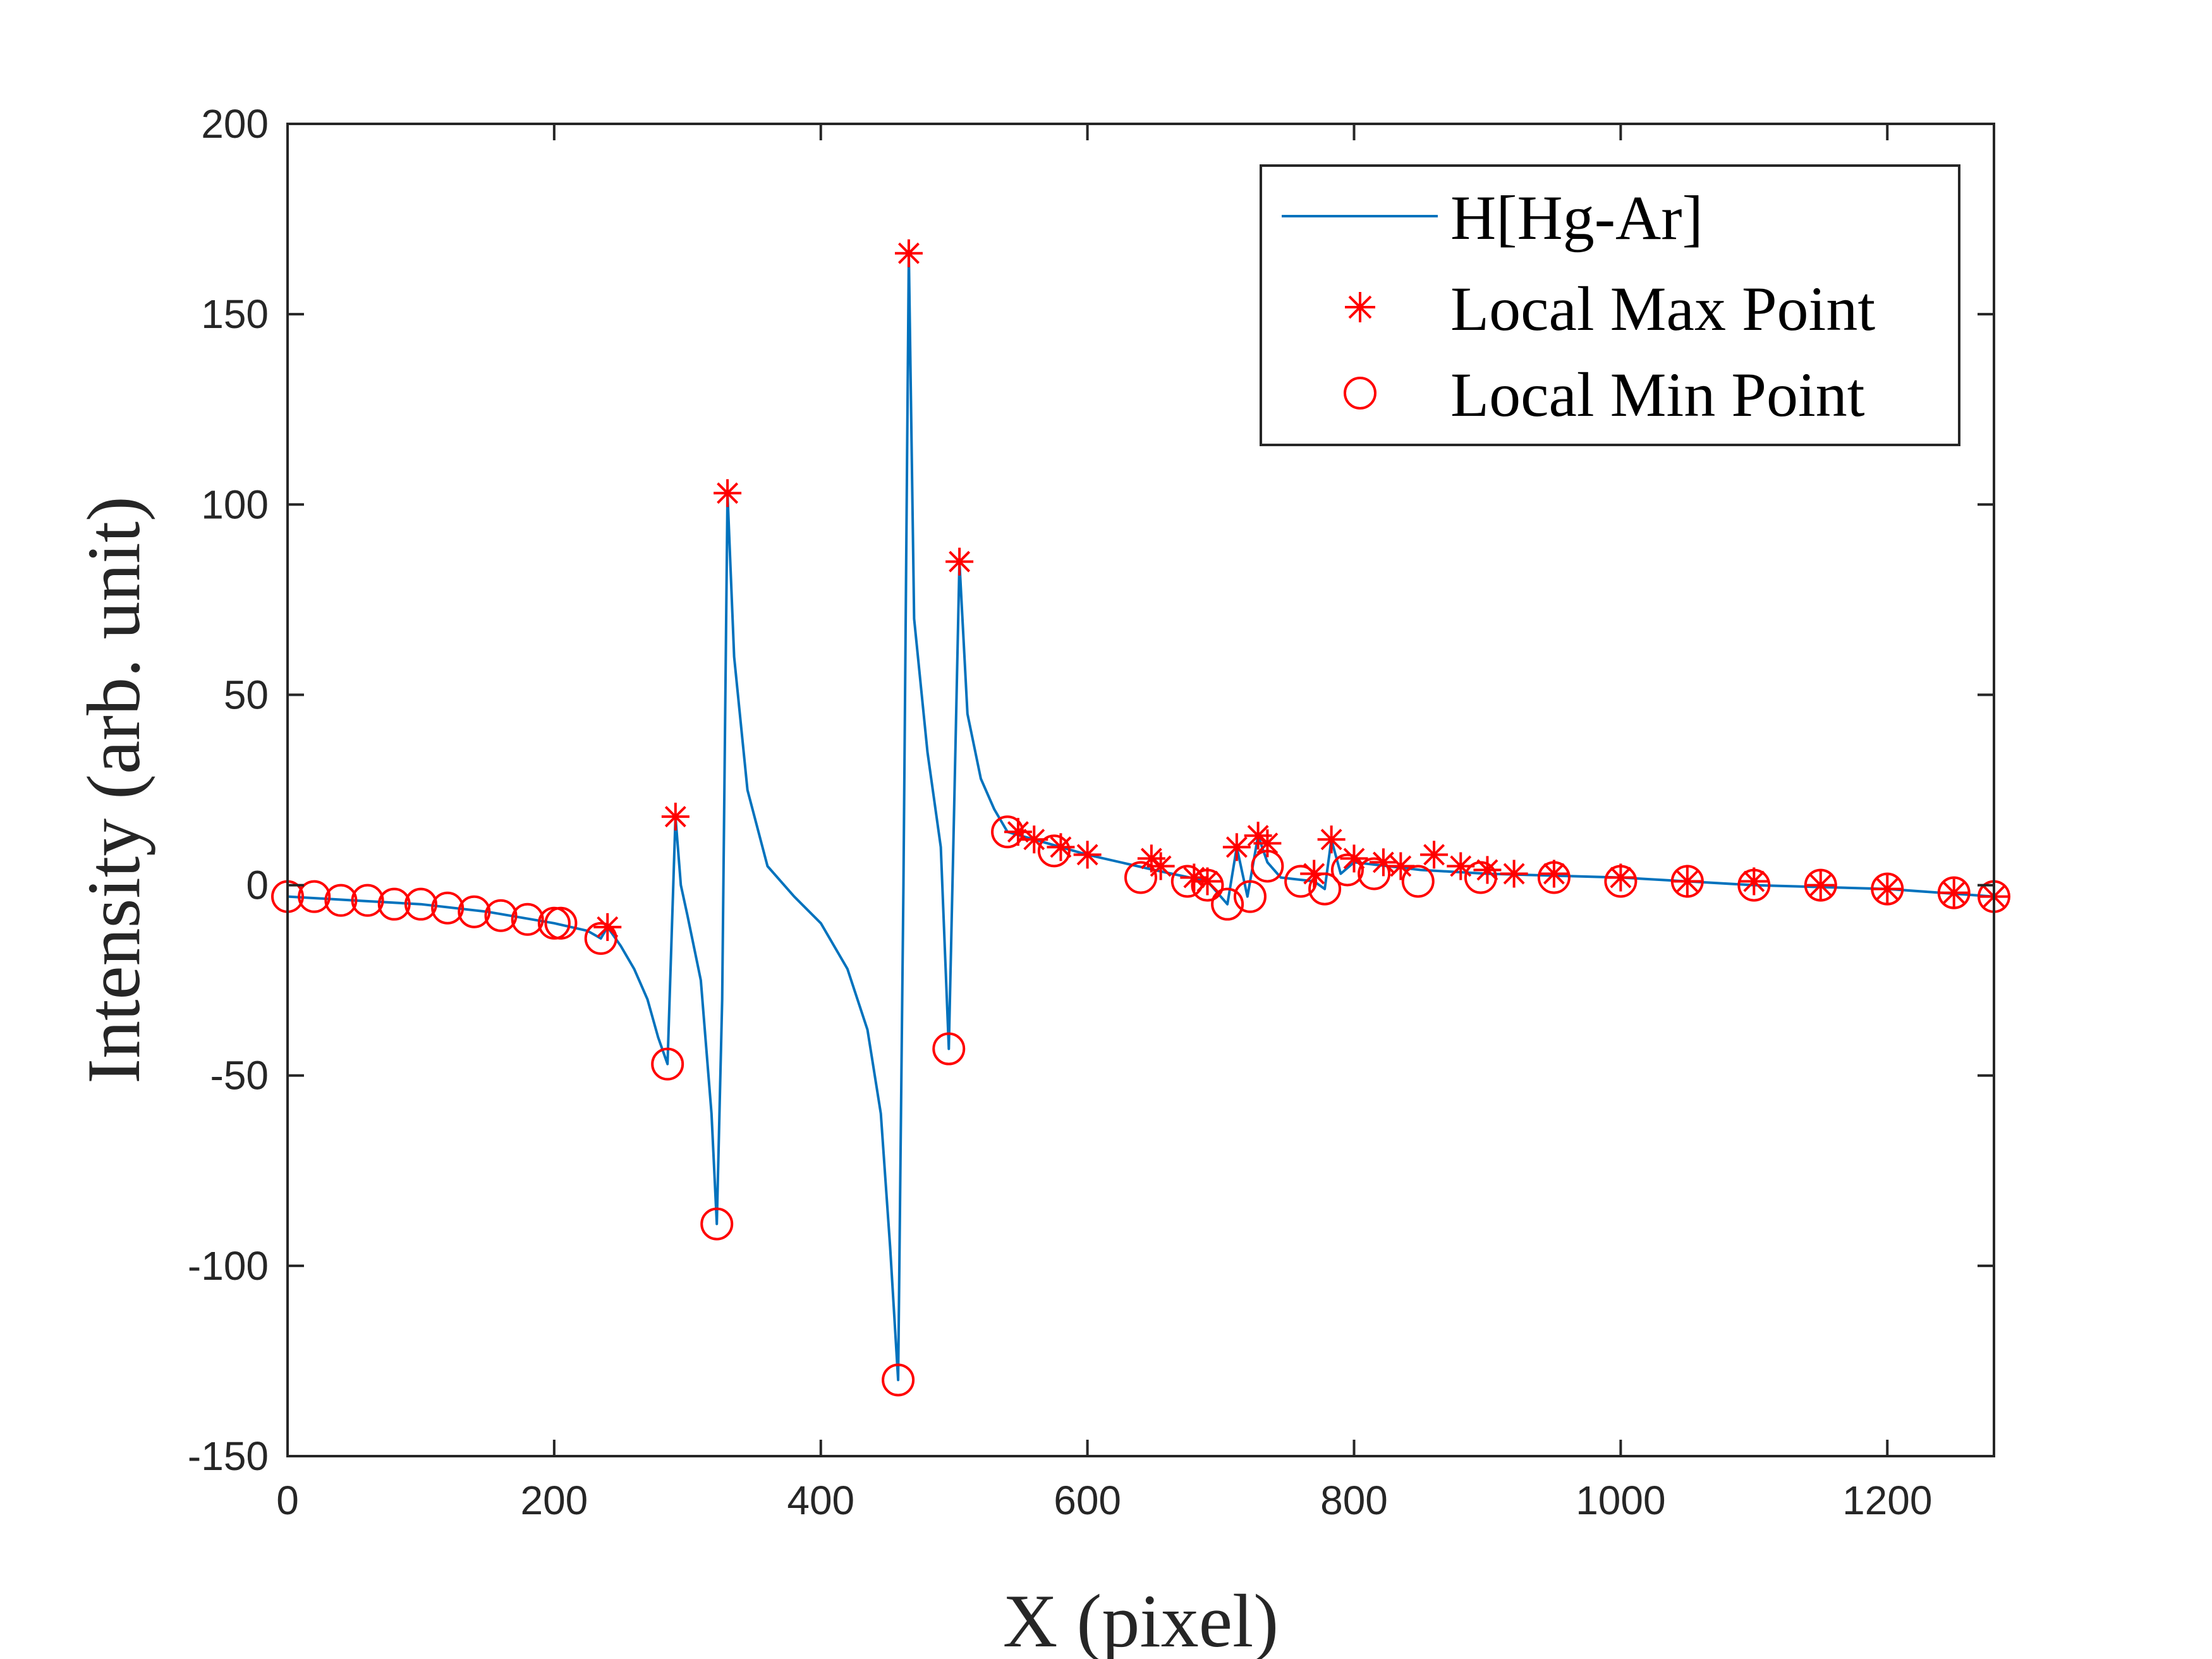 This screenshot has width=2212, height=1659. Describe the element at coordinates (820, 1500) in the screenshot. I see `x-tick-label: 400` at that location.